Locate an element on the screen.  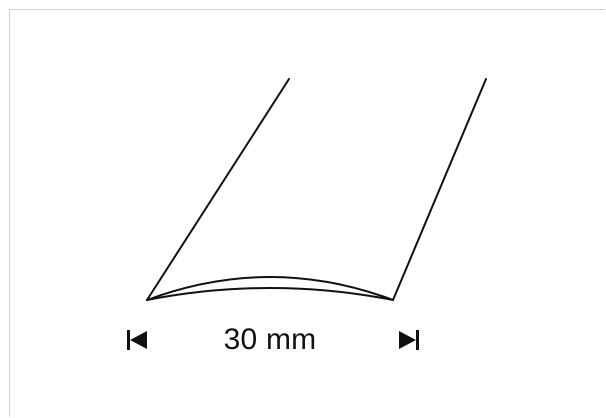
strip-left-edge is located at coordinates (218, 189).